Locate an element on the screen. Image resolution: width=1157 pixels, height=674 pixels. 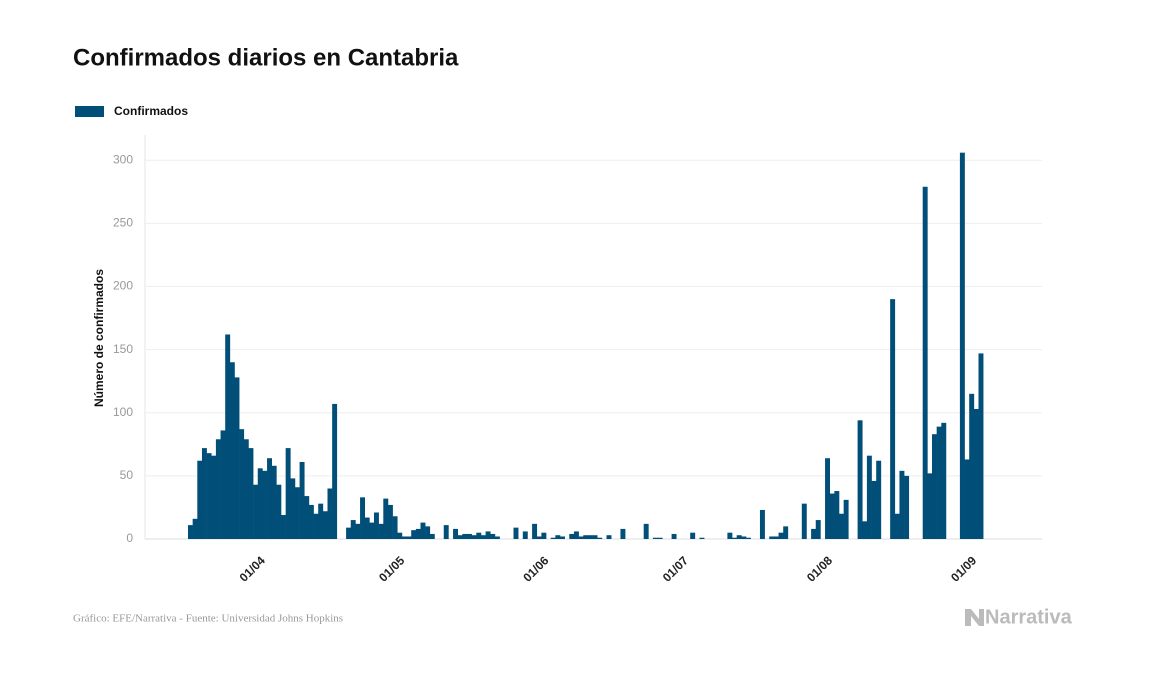
x-tick-label: 01/09 is located at coordinates (963, 568).